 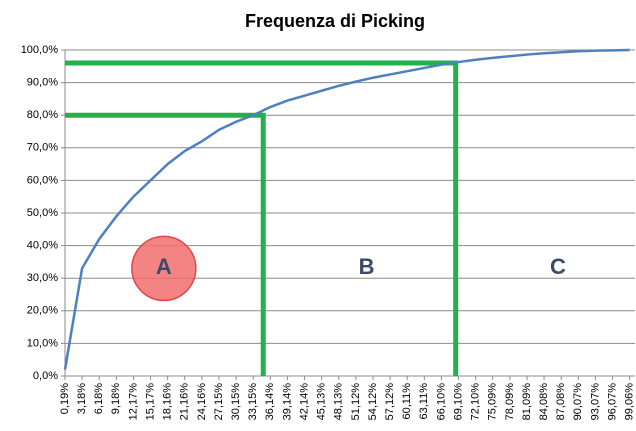 What do you see at coordinates (116, 398) in the screenshot?
I see `x-tick-label: 9,18%` at bounding box center [116, 398].